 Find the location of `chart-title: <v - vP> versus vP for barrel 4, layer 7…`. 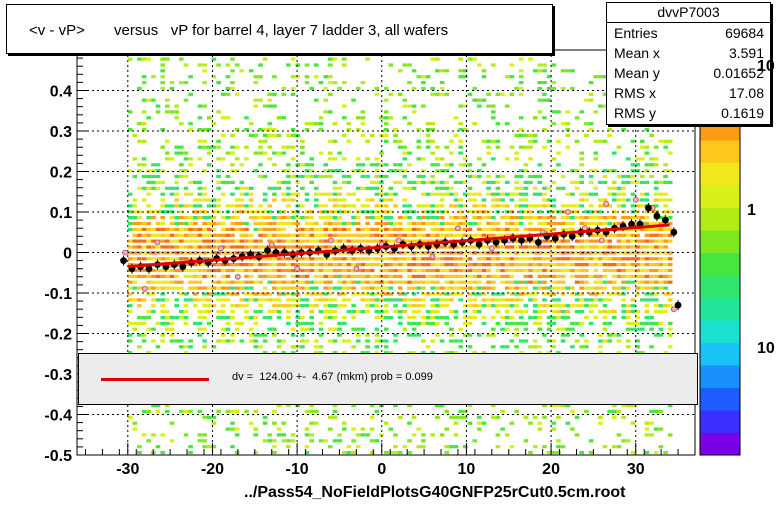

chart-title: <v - vP> versus vP for barrel 4, layer 7… is located at coordinates (239, 30).